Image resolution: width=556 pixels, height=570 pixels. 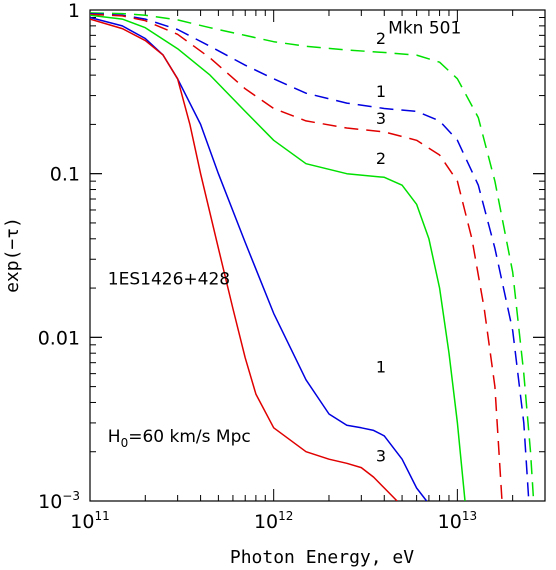 What do you see at coordinates (59, 338) in the screenshot?
I see `y-tick-label: 0.01` at bounding box center [59, 338].